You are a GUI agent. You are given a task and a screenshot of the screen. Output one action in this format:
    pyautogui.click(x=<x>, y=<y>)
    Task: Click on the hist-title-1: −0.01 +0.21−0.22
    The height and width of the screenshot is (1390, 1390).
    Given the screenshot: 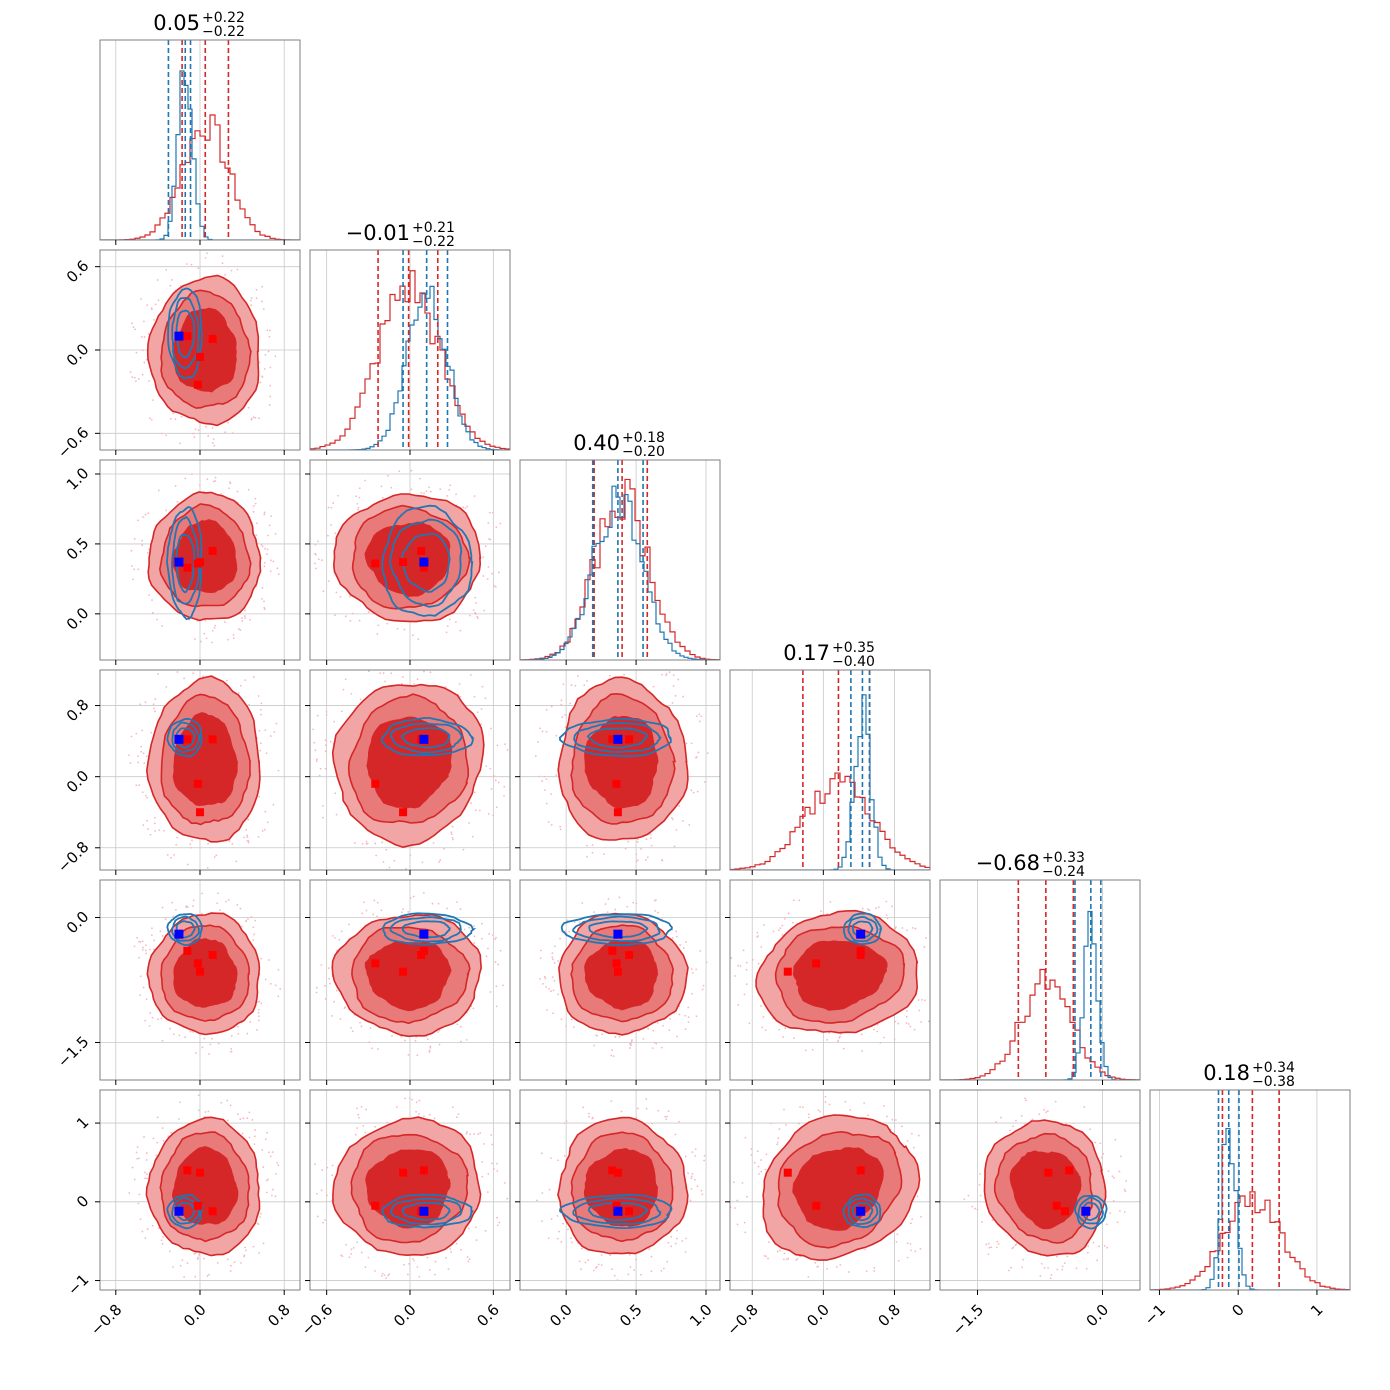 What is the action you would take?
    pyautogui.click(x=400, y=235)
    